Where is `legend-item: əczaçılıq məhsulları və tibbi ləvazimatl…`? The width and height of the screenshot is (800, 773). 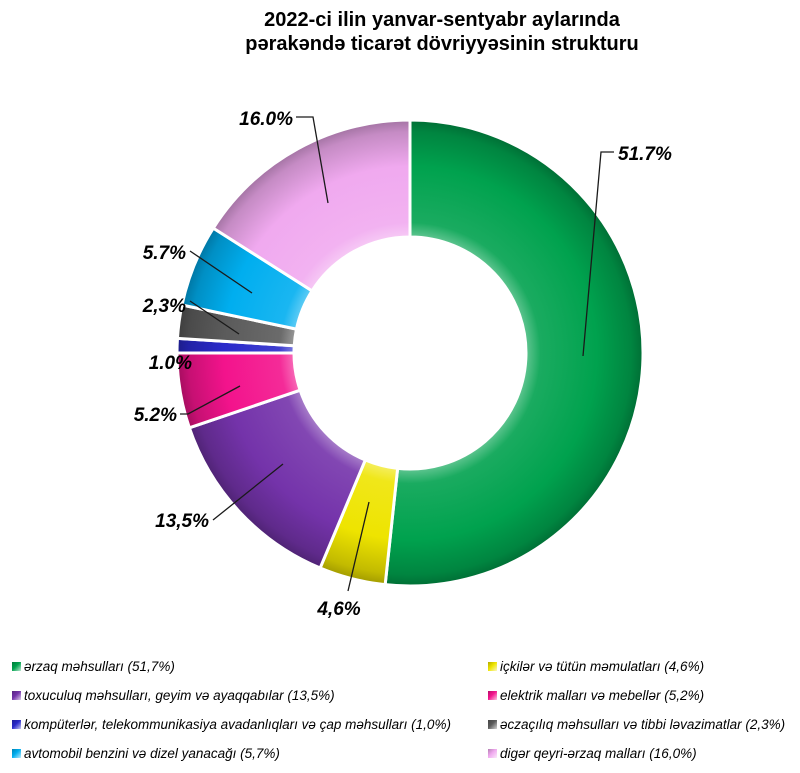 legend-item: əczaçılıq məhsulları və tibbi ləvazimatl… is located at coordinates (639, 724).